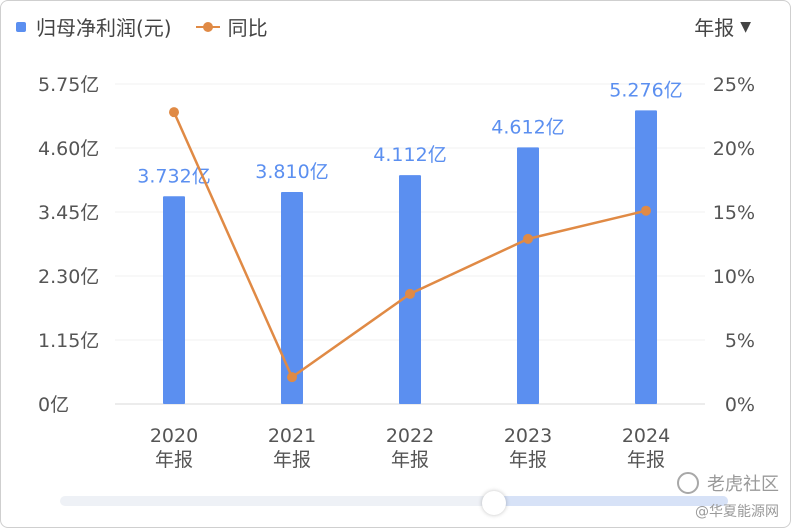 The height and width of the screenshot is (530, 793). I want to click on tiger-logo-icon, so click(688, 483).